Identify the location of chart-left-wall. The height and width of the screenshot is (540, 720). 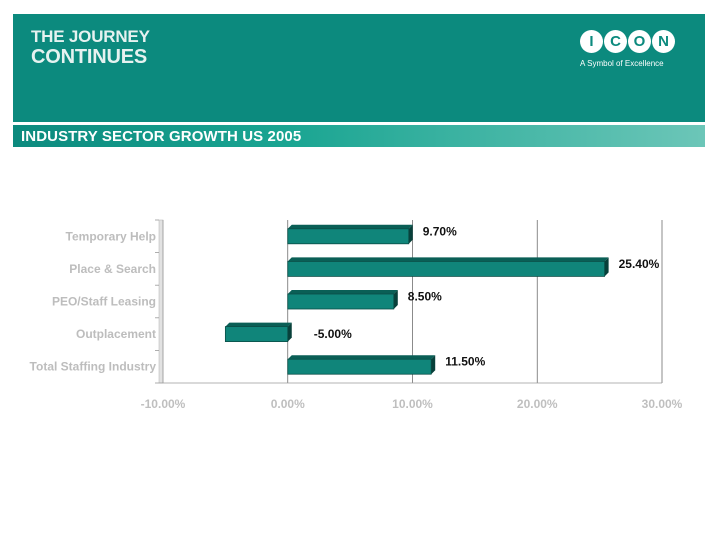
(161, 301).